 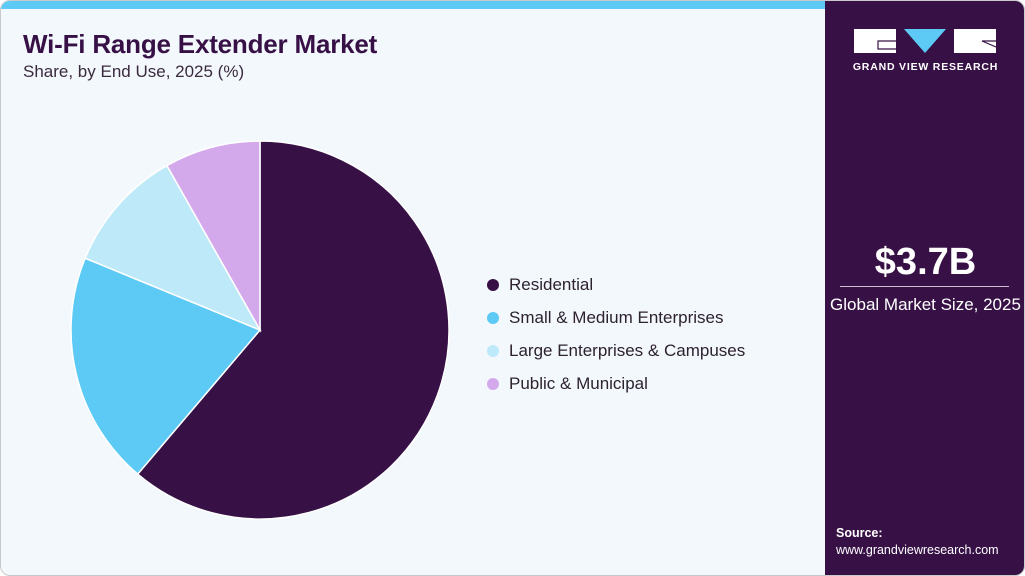 I want to click on brand-name: GRAND VIEW RESEARCH, so click(x=925, y=67).